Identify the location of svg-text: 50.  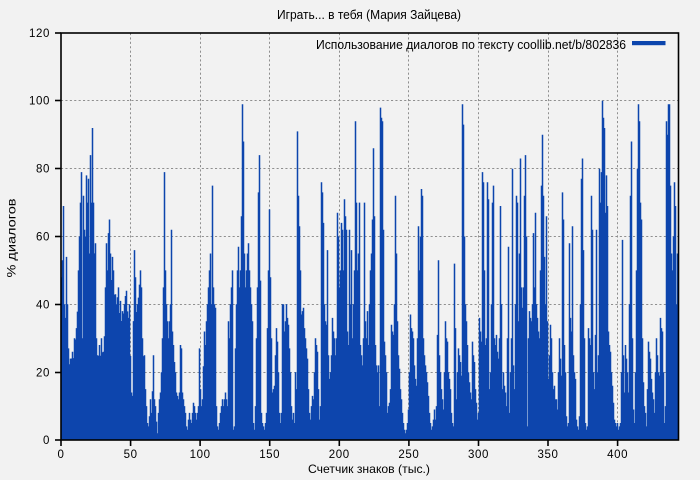
(131, 455).